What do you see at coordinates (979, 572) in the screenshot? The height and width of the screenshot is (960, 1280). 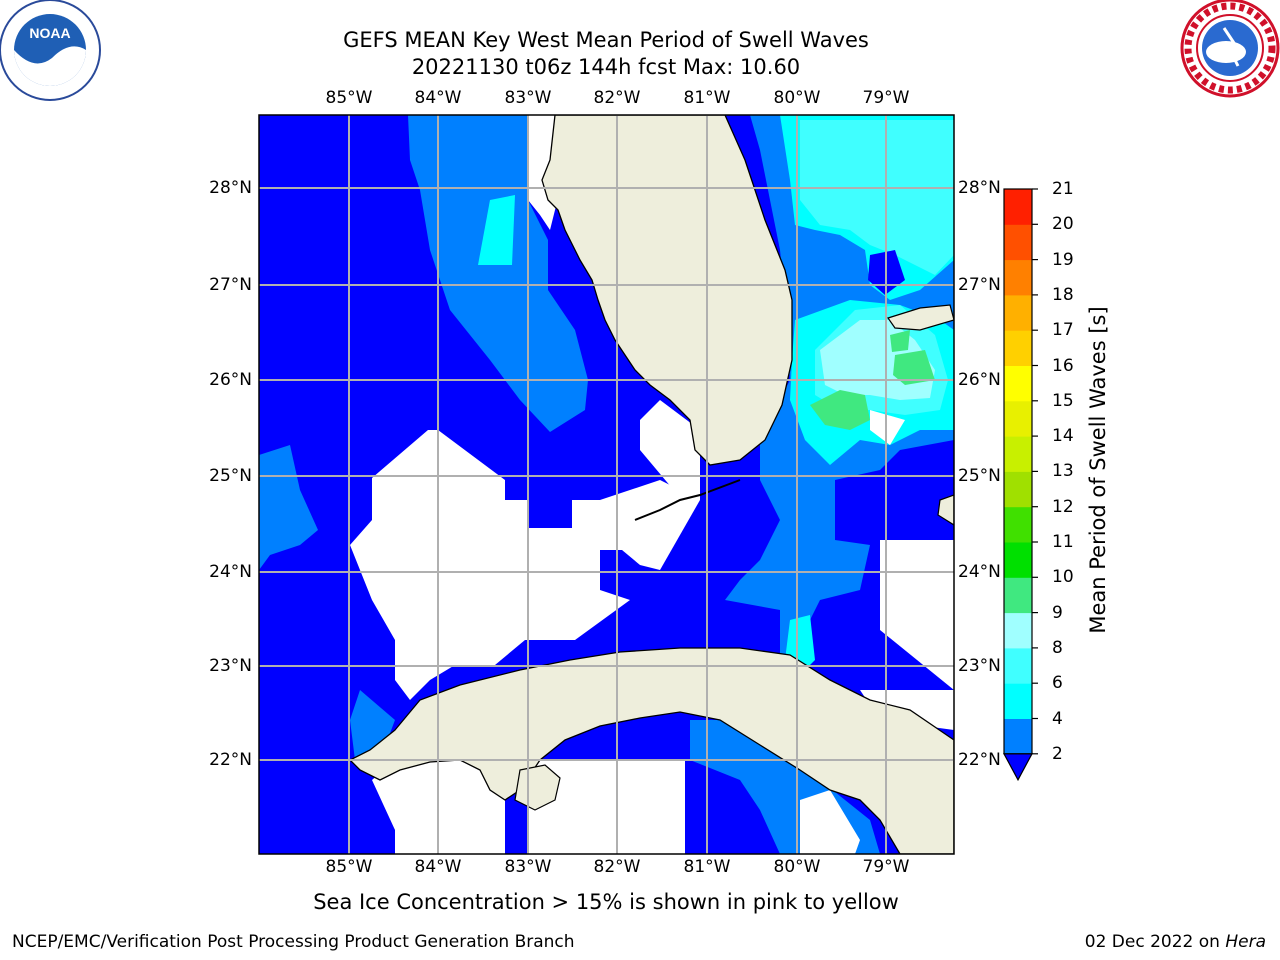 I see `lat-label-right: 24°N` at bounding box center [979, 572].